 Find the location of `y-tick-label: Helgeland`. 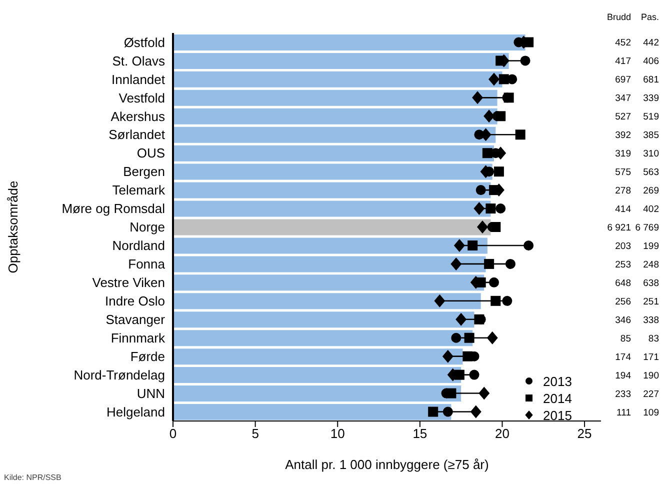

y-tick-label: Helgeland is located at coordinates (135, 412).